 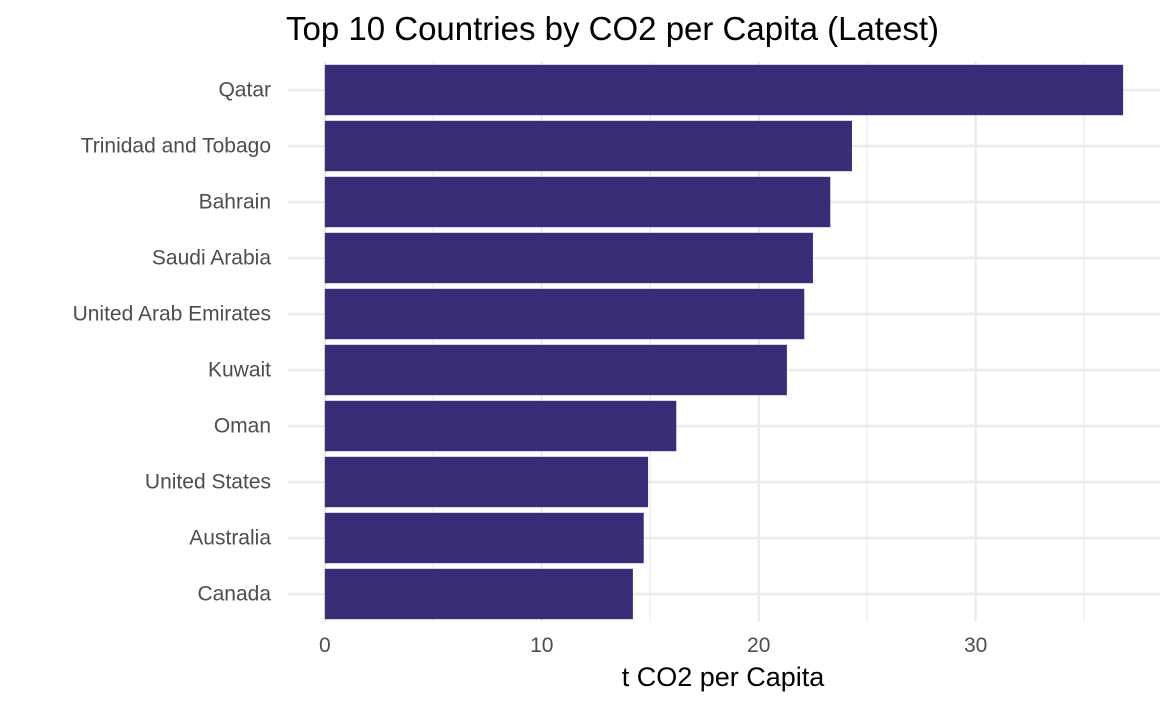 I want to click on bar-united-arab-emirates, so click(x=564, y=314).